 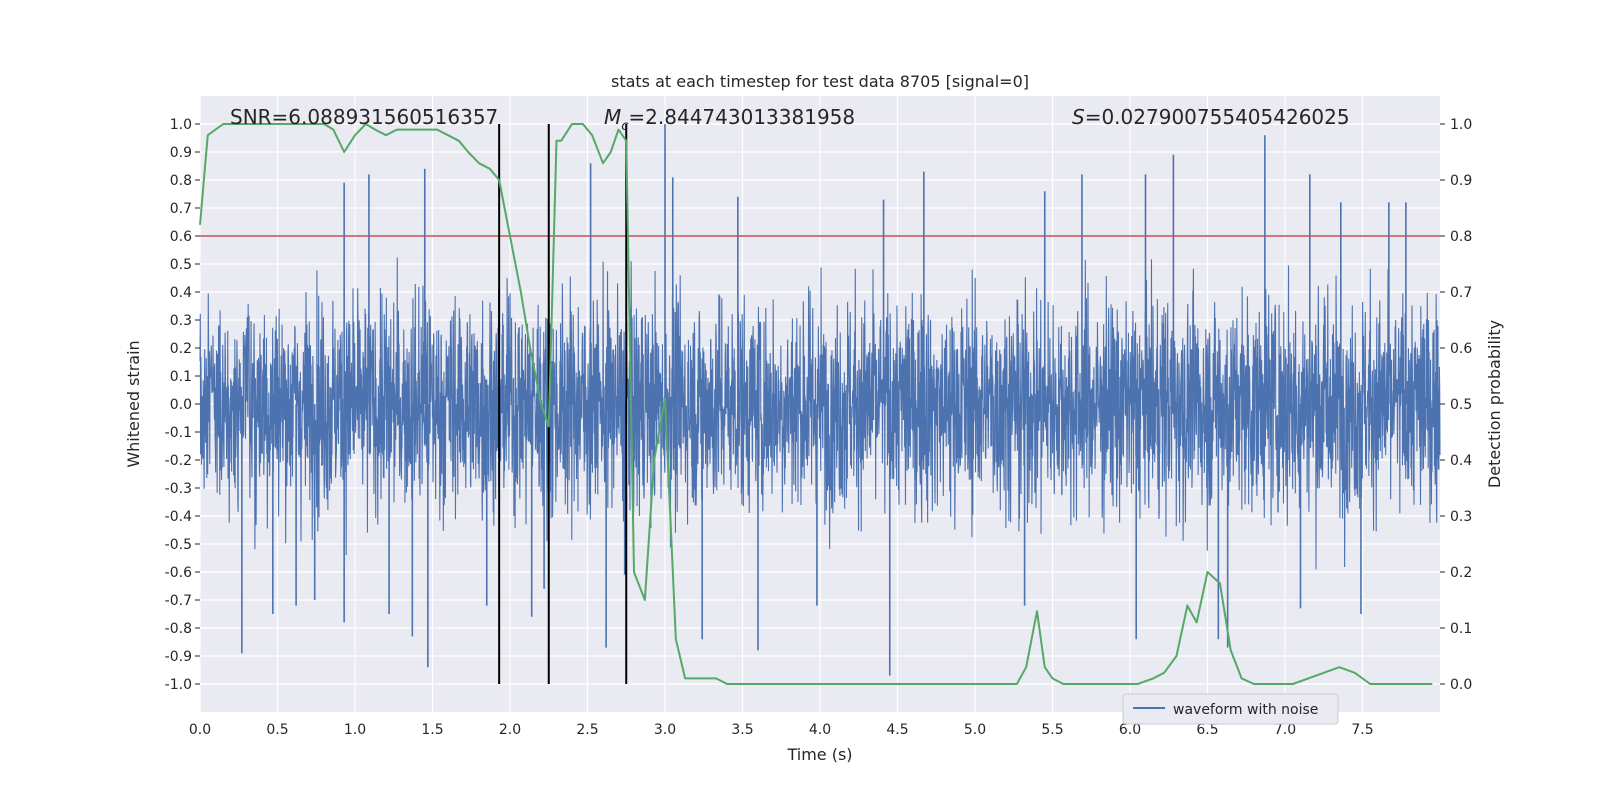 I want to click on y2-axis-label: Detection probability, so click(x=1494, y=404).